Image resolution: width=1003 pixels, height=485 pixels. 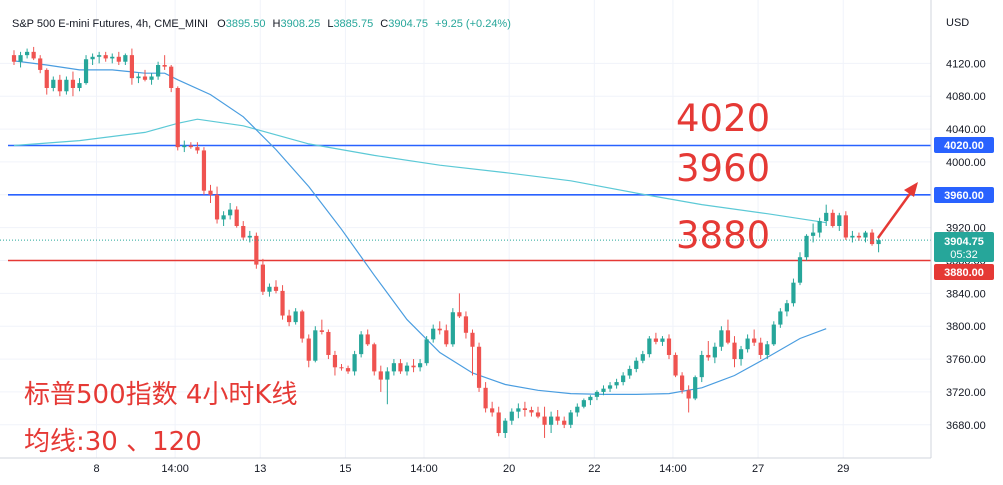 I want to click on price-tag-current: 3904.75 05:32, so click(x=964, y=247).